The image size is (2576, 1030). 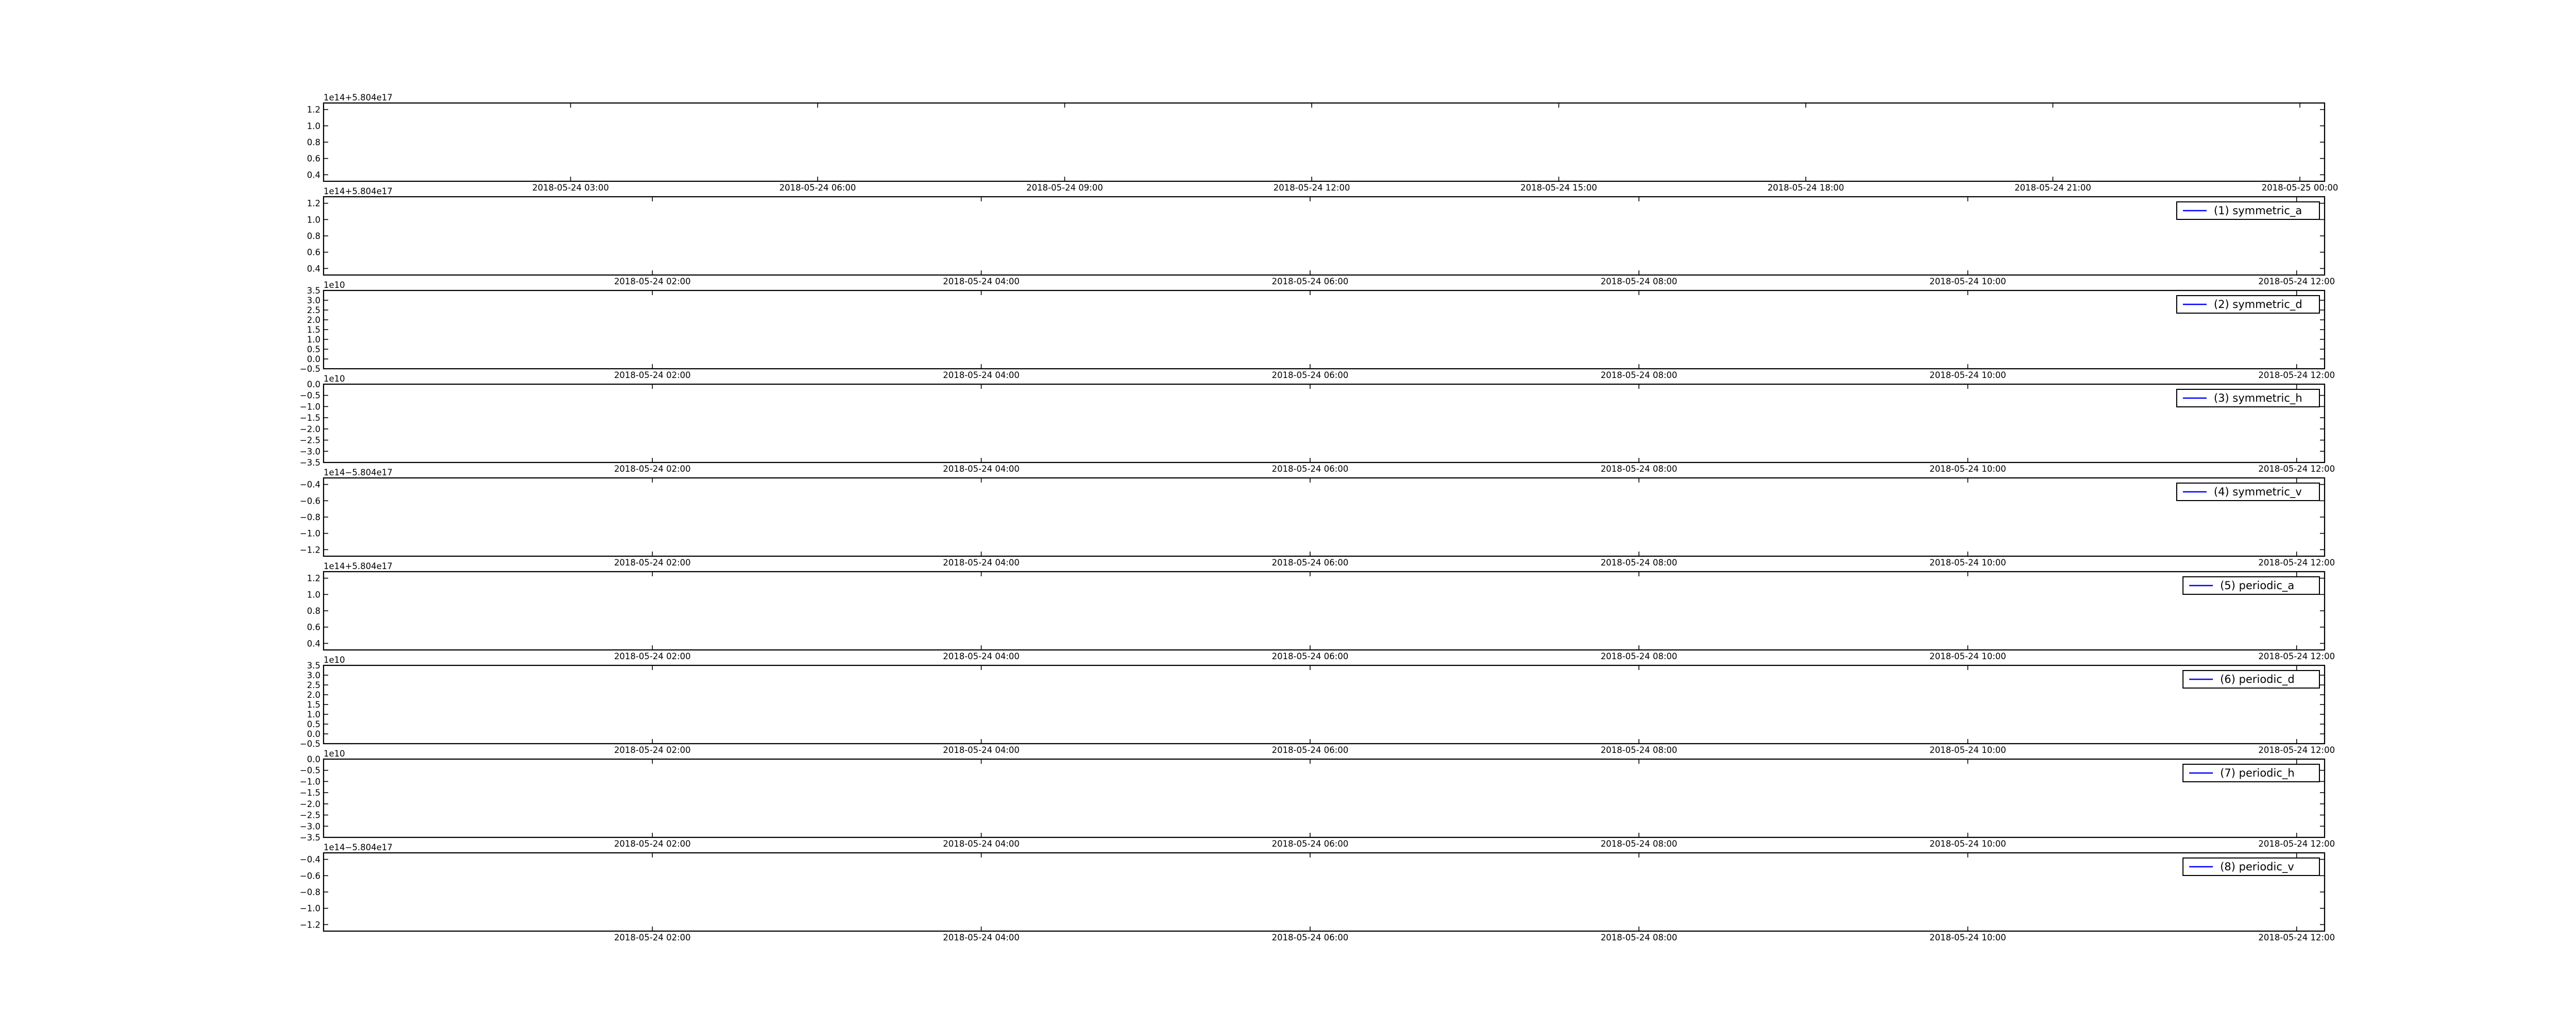 What do you see at coordinates (310, 925) in the screenshot?
I see `y-tick-label: −1.2` at bounding box center [310, 925].